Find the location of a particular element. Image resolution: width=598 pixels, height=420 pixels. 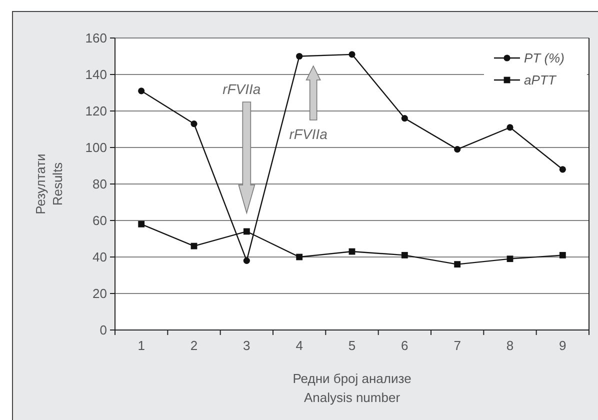

x-axis-title: Редни број анализе Analysis number is located at coordinates (352, 388).